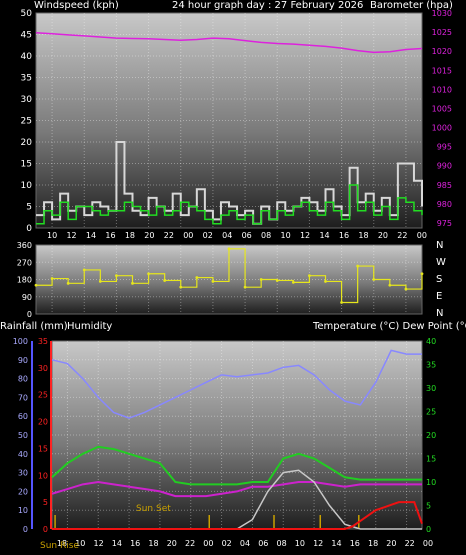 This screenshot has width=466, height=555. What do you see at coordinates (442, 108) in the screenshot?
I see `barometer-tick-label: 1005` at bounding box center [442, 108].